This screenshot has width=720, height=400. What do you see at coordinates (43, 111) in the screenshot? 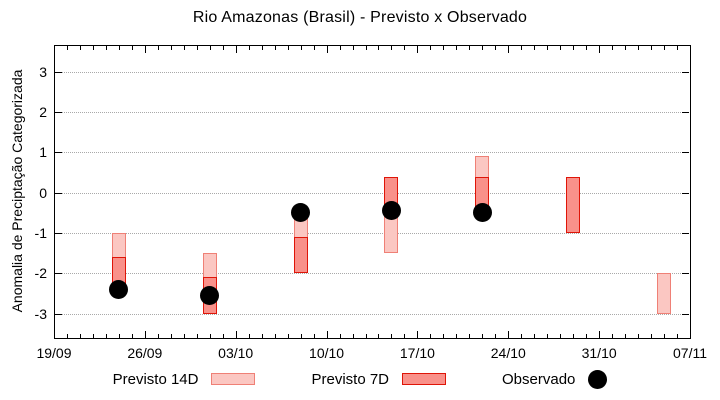
I see `y-tick-label: 2` at bounding box center [43, 111].